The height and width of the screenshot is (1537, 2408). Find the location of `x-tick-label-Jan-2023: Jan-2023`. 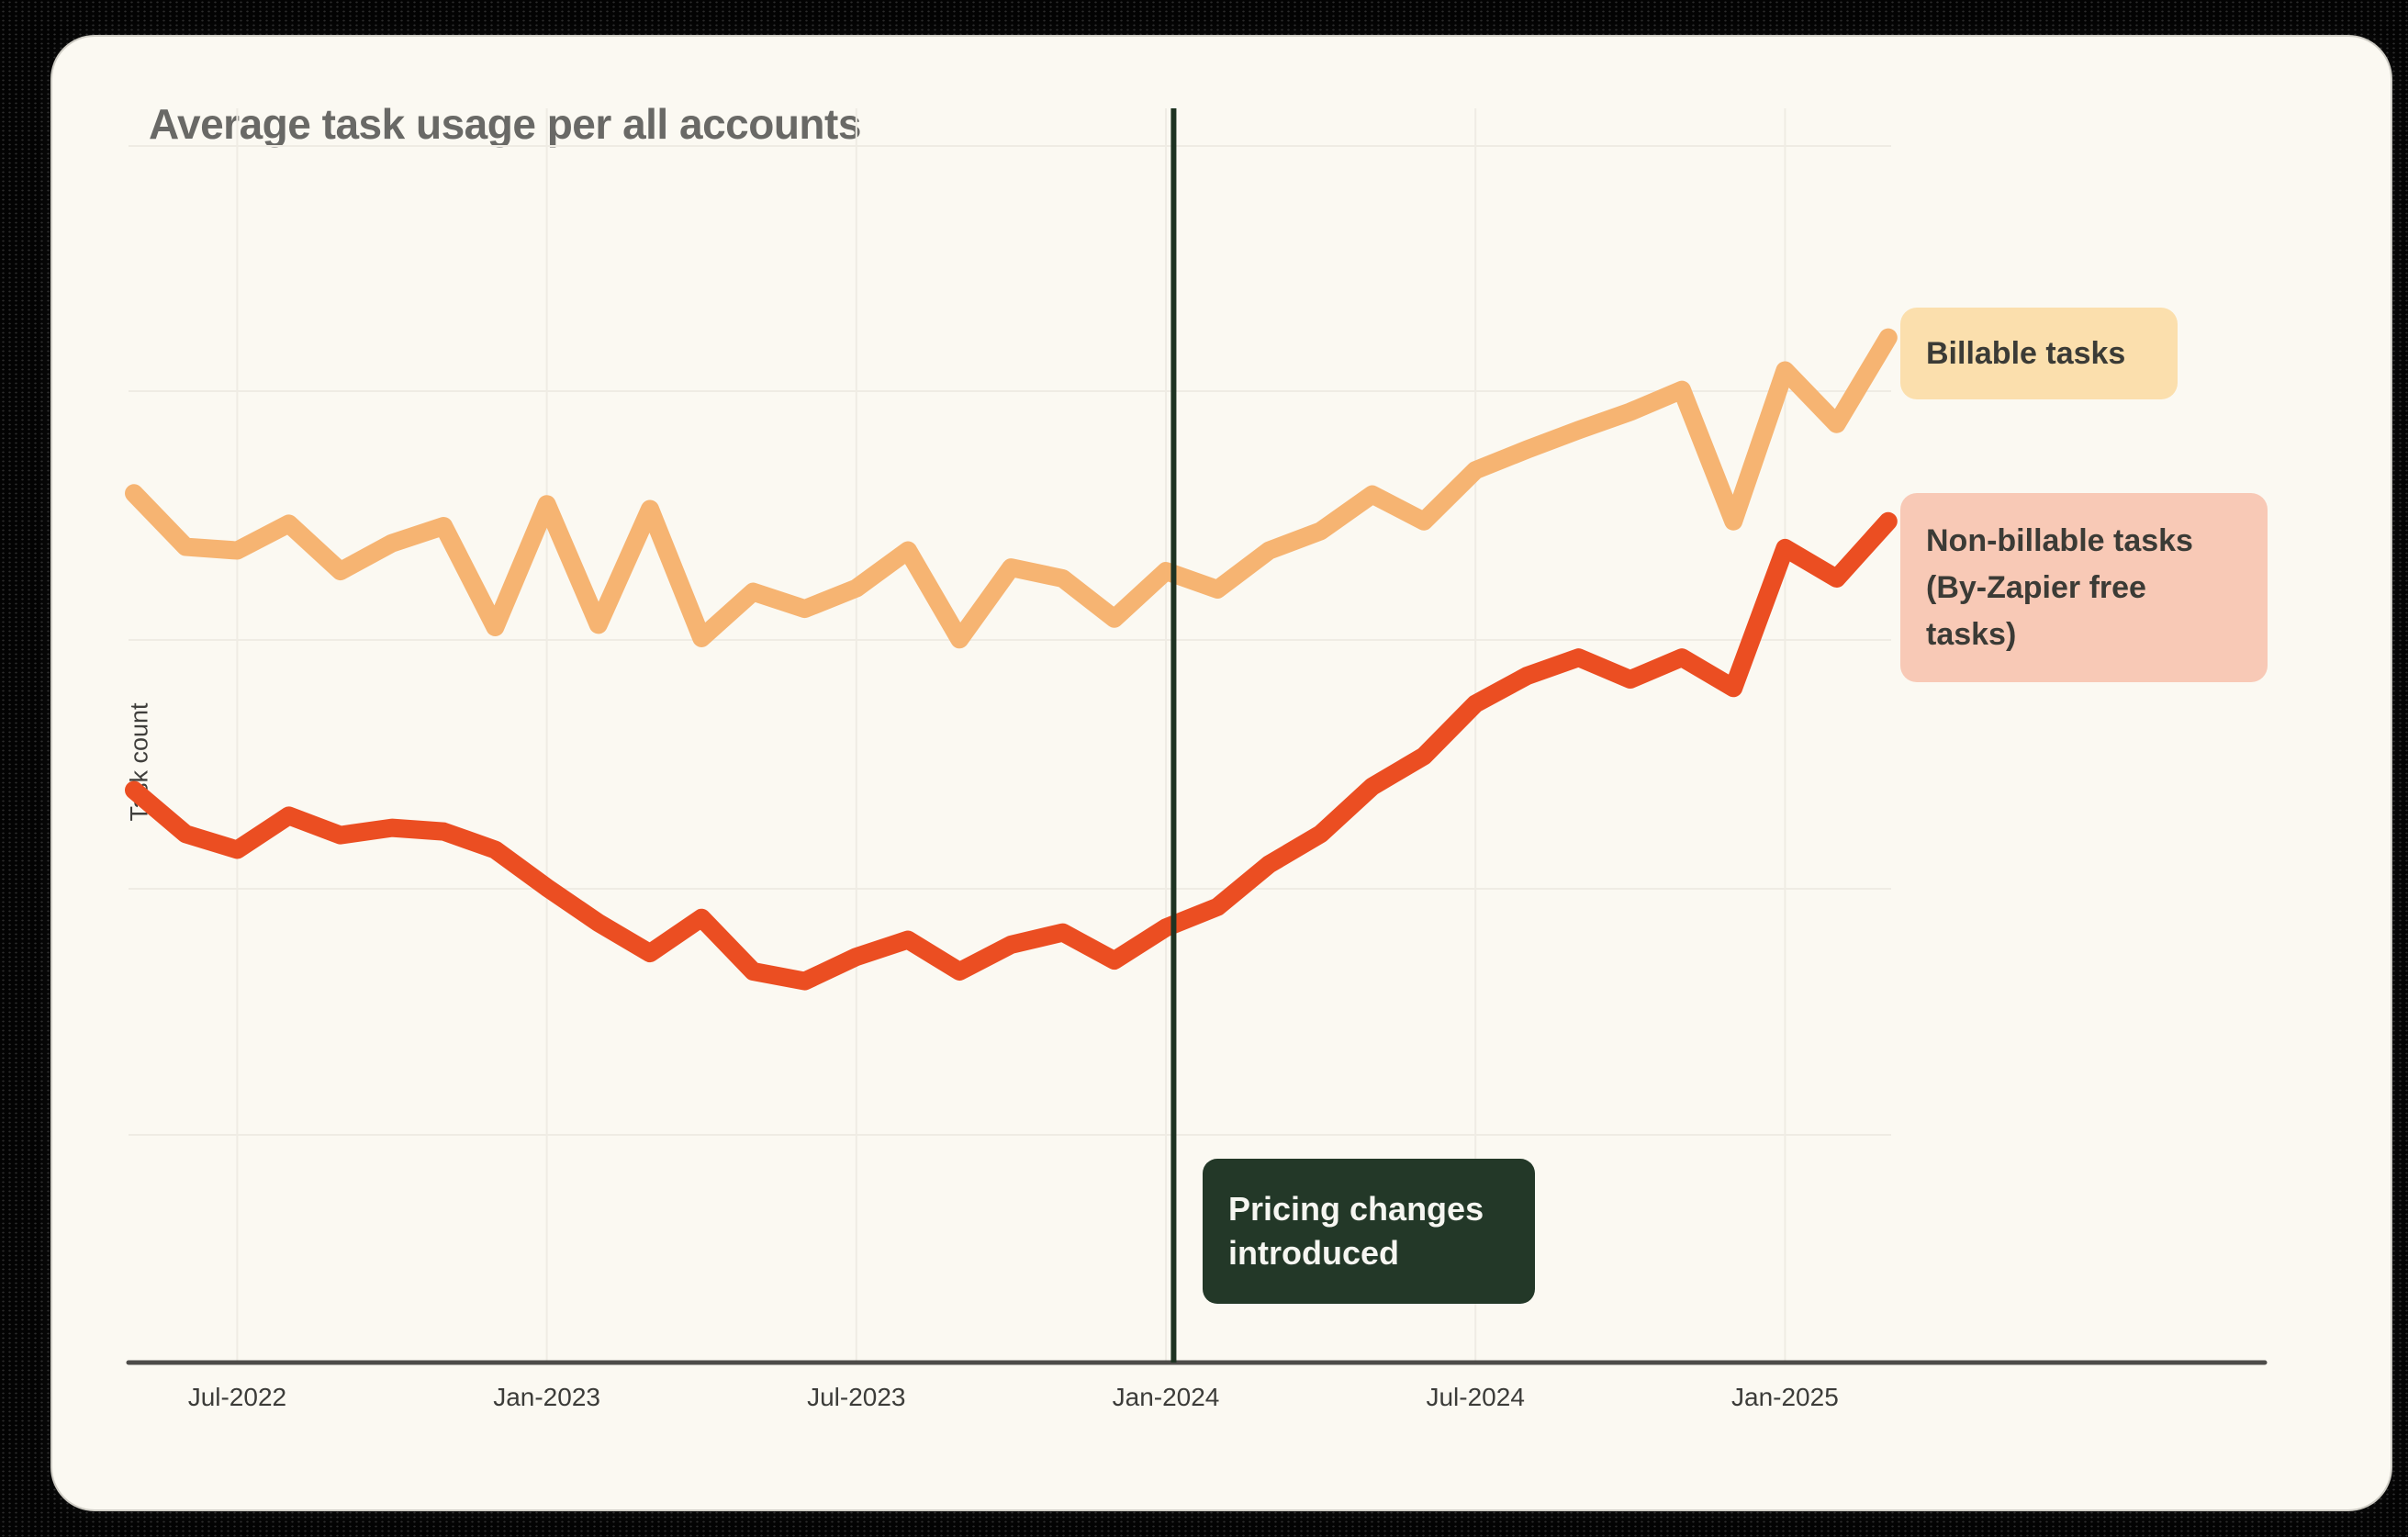

x-tick-label-Jan-2023: Jan-2023 is located at coordinates (546, 1397).